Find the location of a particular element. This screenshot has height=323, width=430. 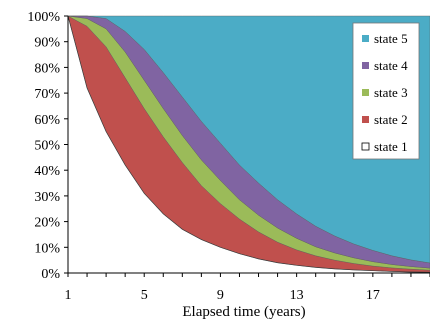

y-tick-label: 20% is located at coordinates (47, 223).